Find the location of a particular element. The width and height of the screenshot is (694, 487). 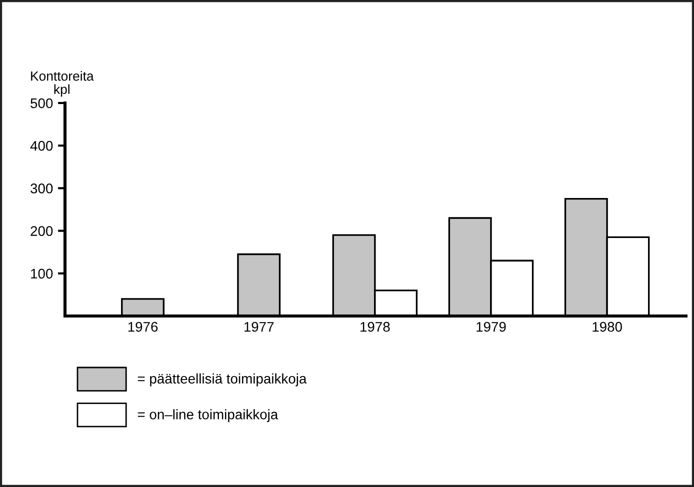

legend-label: = on–line toimipaikkoja is located at coordinates (208, 415).